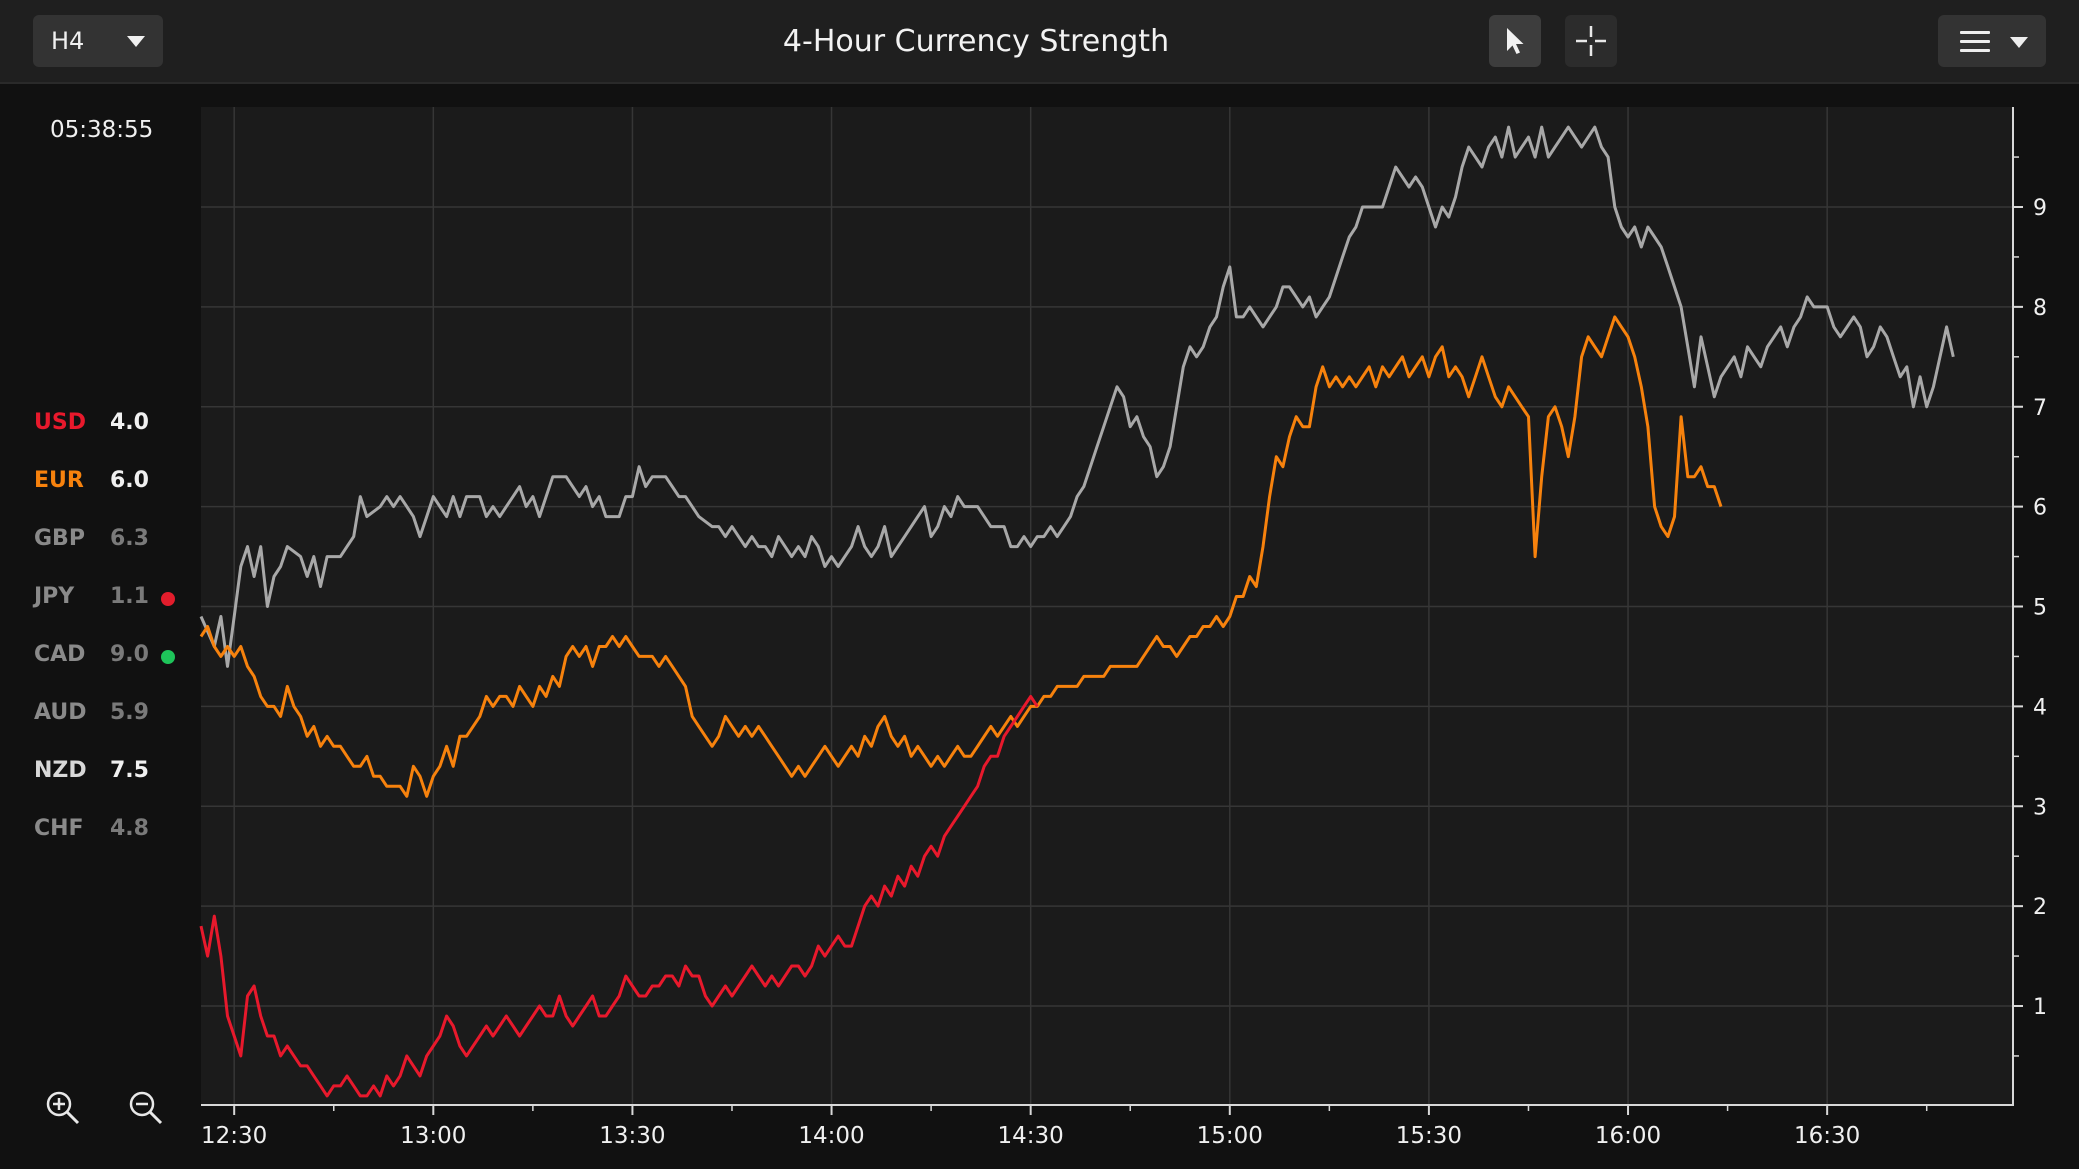 This screenshot has height=1169, width=2079. Describe the element at coordinates (1628, 1136) in the screenshot. I see `x-tick-label: 16:00` at that location.